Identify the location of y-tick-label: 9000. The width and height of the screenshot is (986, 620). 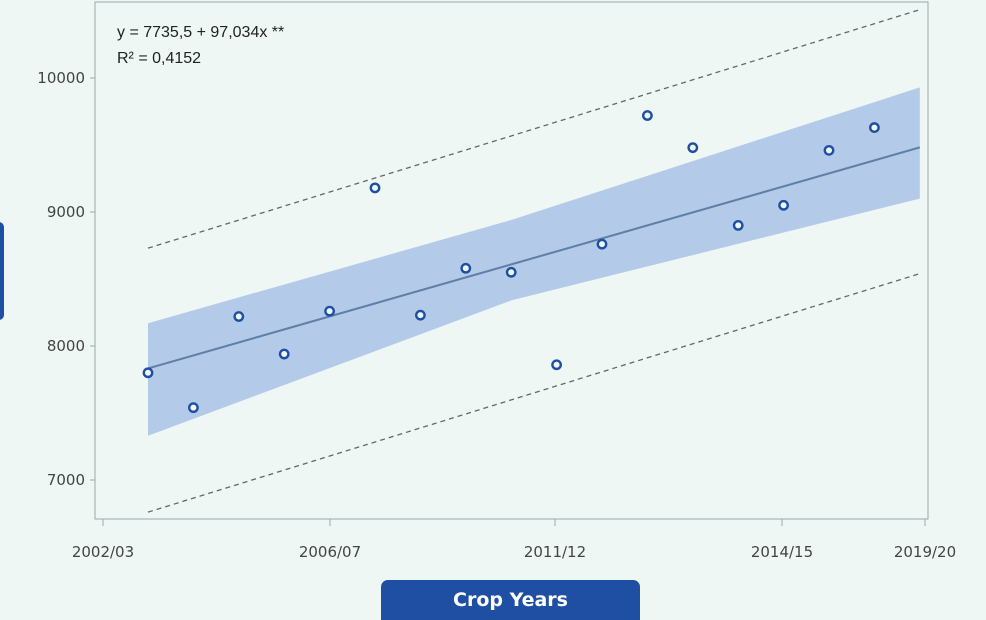
(66, 212).